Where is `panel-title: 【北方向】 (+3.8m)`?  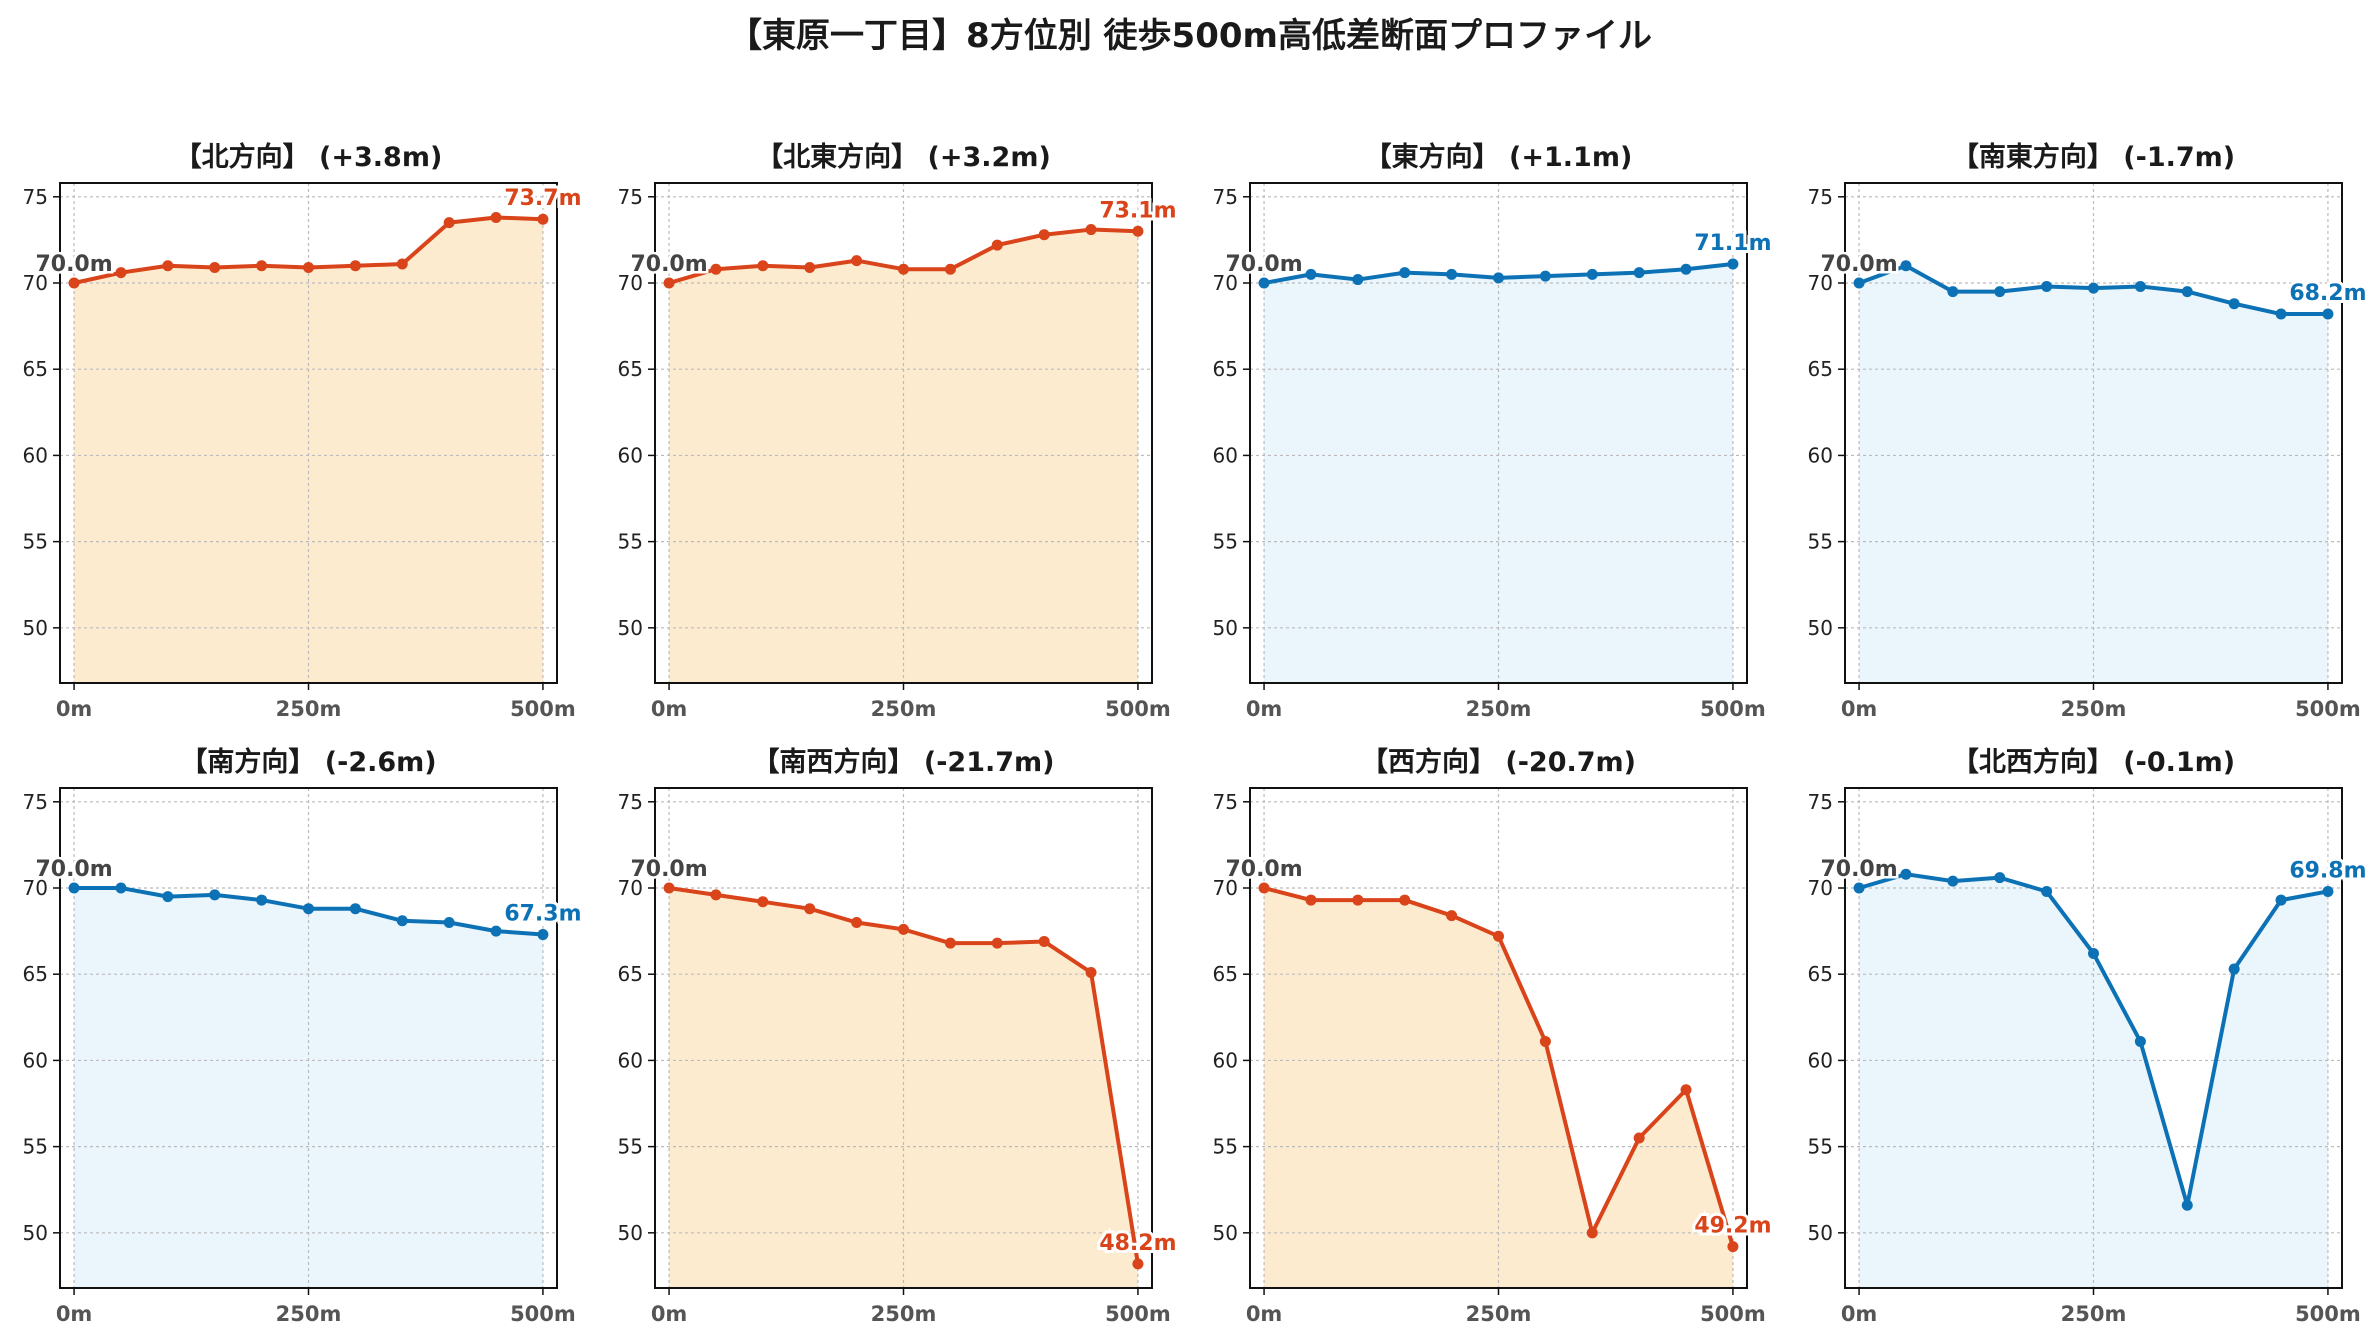 panel-title: 【北方向】 (+3.8m) is located at coordinates (309, 157).